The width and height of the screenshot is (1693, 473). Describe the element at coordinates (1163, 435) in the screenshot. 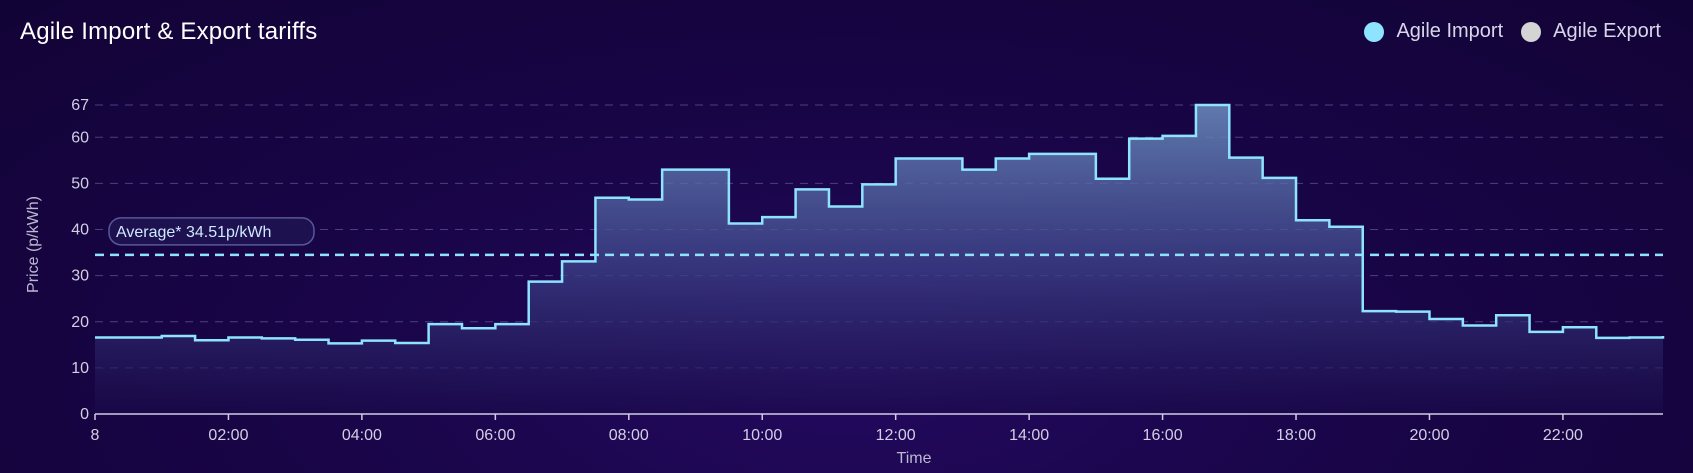

I see `x-tick-label: 16:00` at that location.